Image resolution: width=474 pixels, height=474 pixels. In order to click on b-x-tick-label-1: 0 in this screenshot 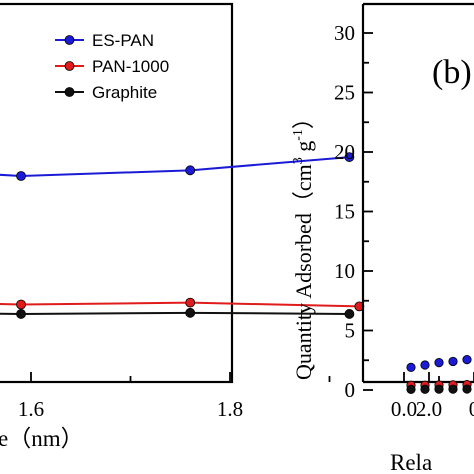, I will do `click(471, 409)`.